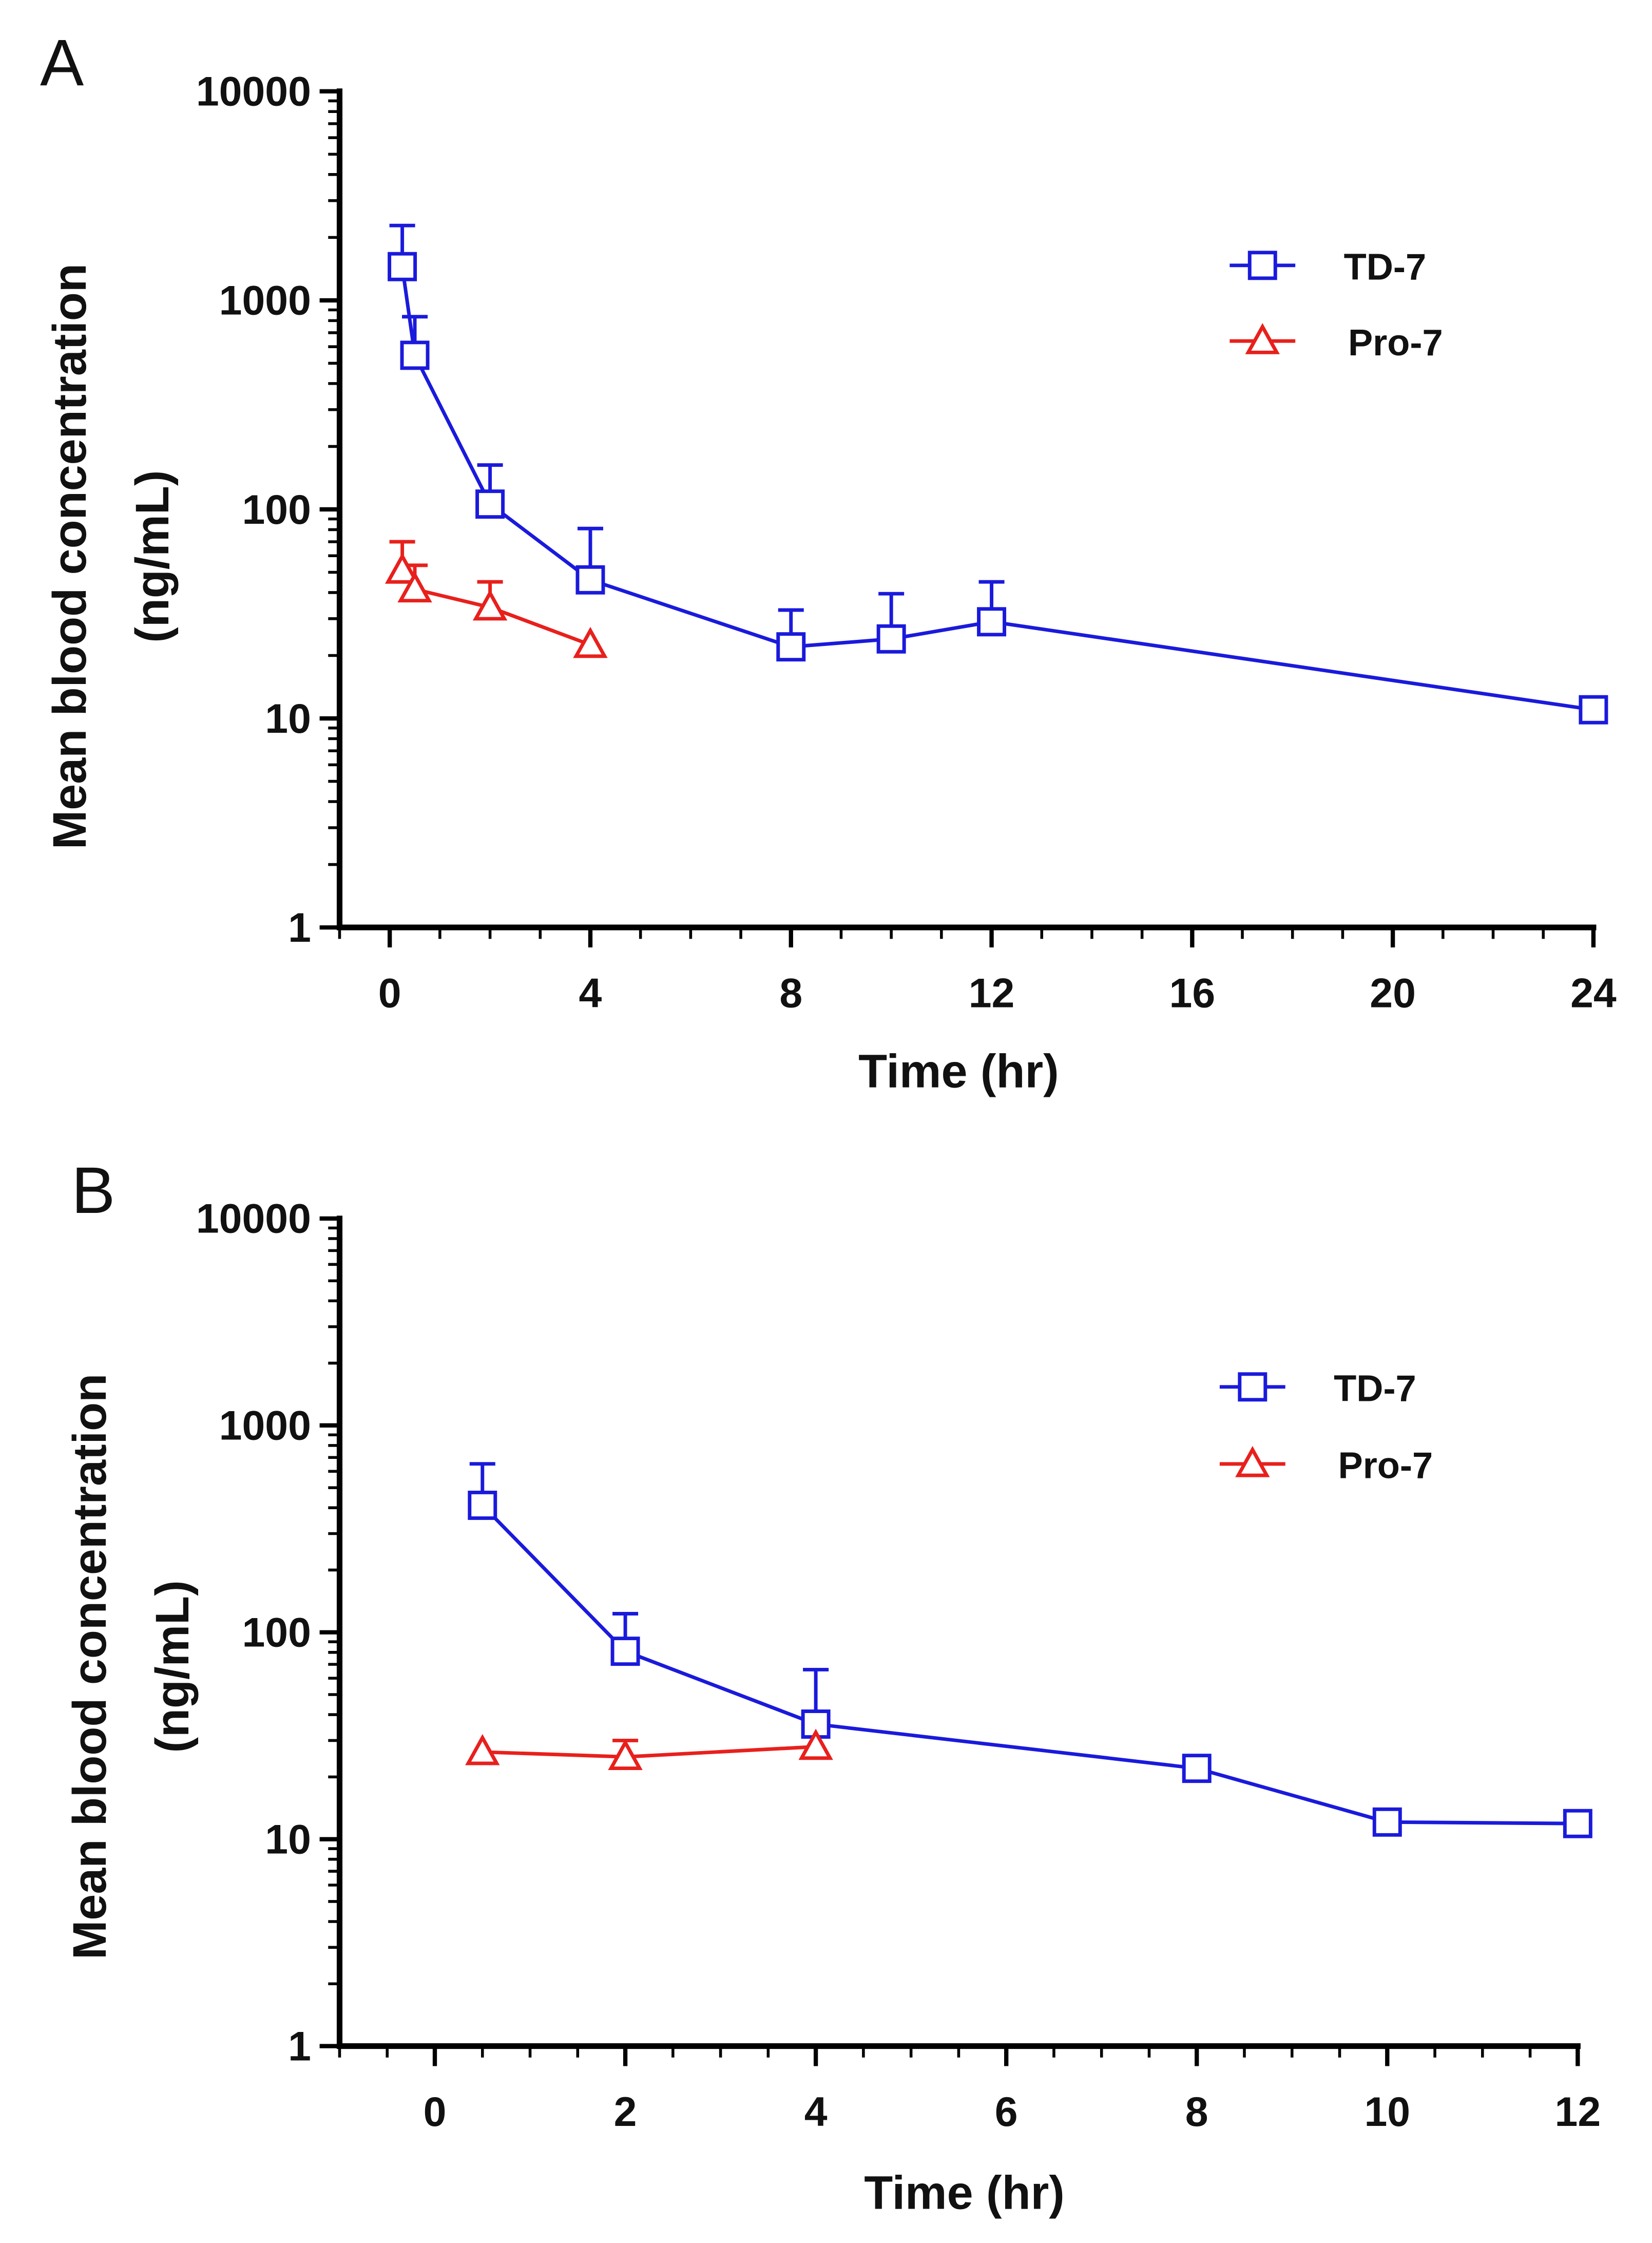  What do you see at coordinates (1387, 2112) in the screenshot?
I see `x-tick-label: 10` at bounding box center [1387, 2112].